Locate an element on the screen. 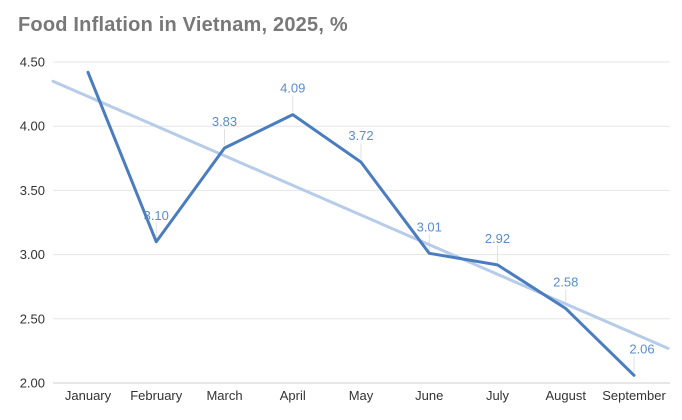 This screenshot has width=682, height=420. x-axis-label-july: July is located at coordinates (498, 395).